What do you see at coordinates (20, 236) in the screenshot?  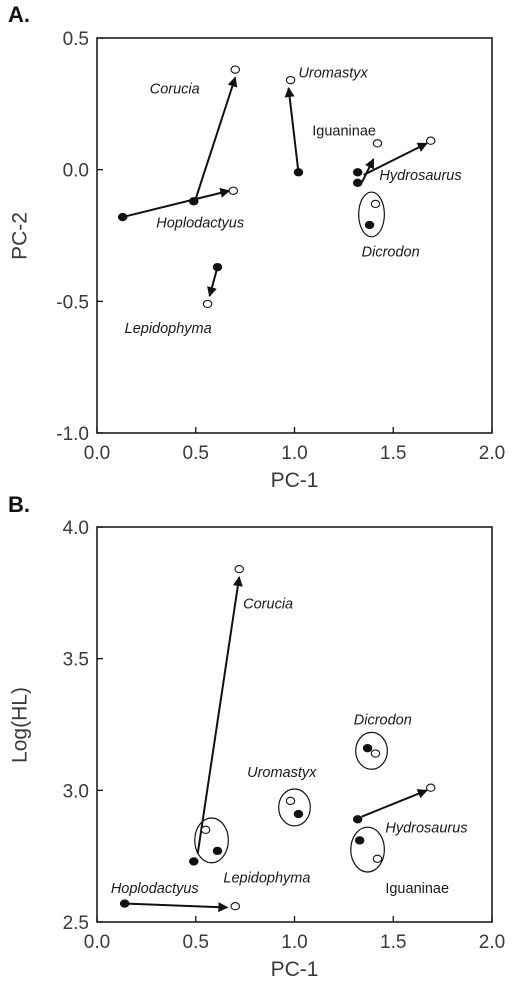 I see `y-axis-title: PC-2` at bounding box center [20, 236].